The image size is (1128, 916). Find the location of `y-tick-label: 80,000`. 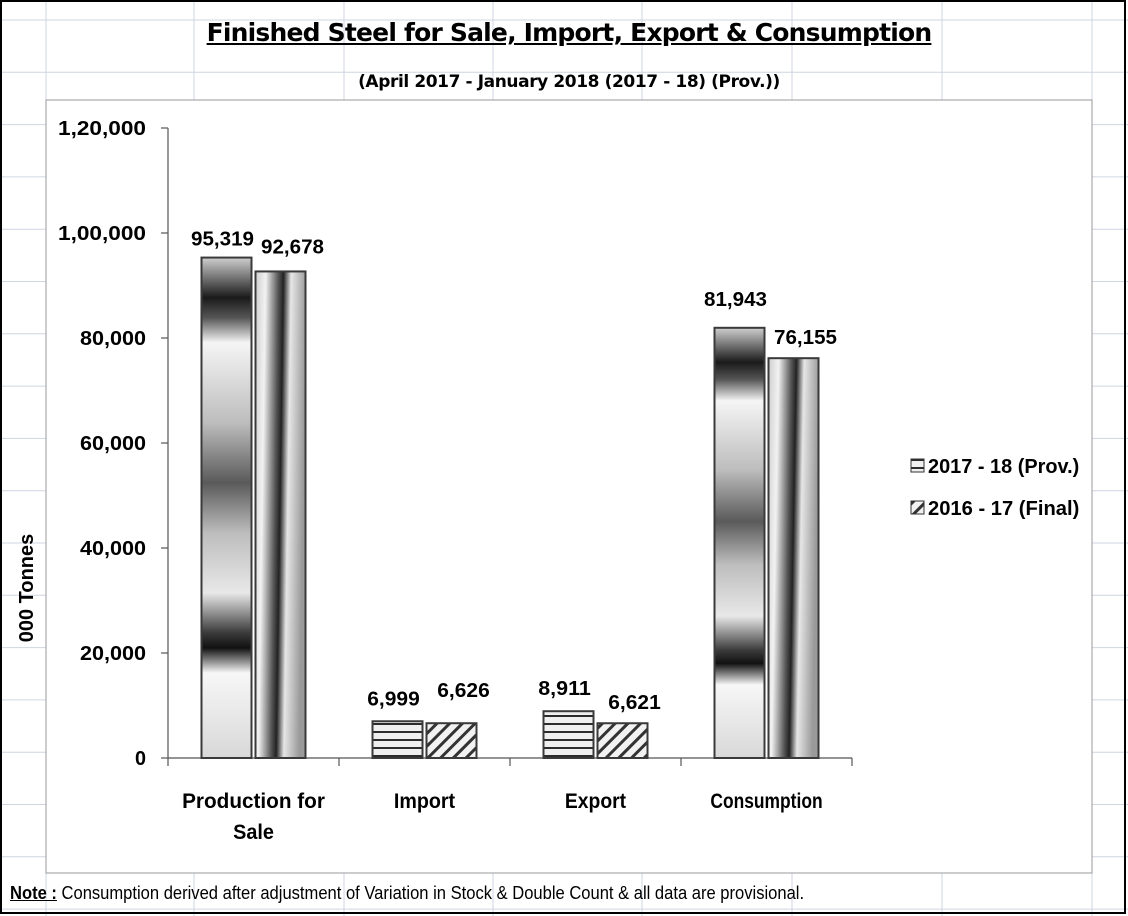

y-tick-label: 80,000 is located at coordinates (113, 339).